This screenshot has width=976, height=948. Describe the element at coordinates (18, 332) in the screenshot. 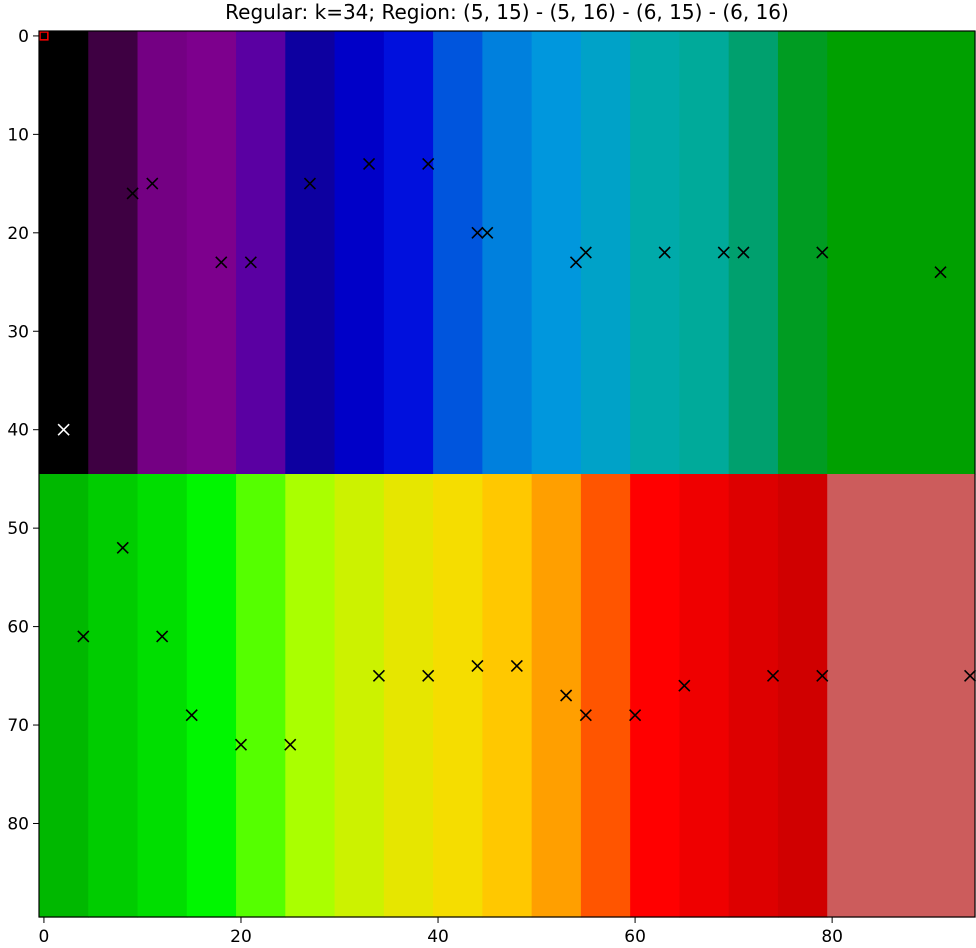

I see `y-tick-label: 30` at that location.